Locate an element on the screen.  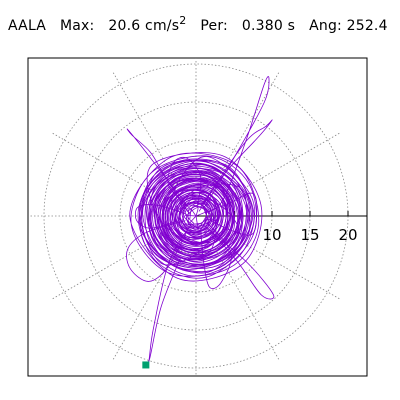
radial-tick-label-20: 20 is located at coordinates (347, 235).